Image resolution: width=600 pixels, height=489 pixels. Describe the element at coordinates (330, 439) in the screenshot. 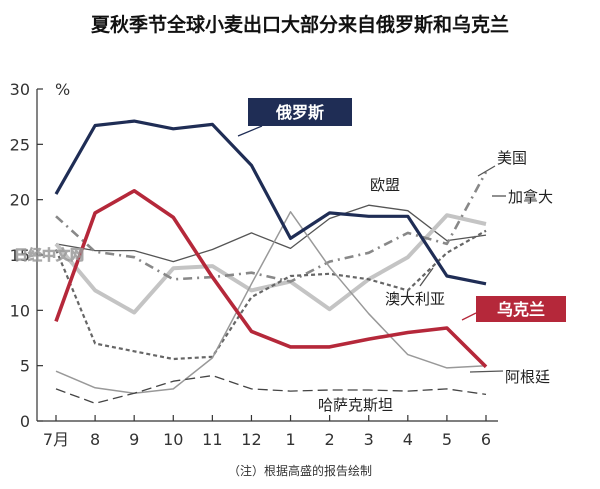

I see `x-tick-label: 2` at that location.